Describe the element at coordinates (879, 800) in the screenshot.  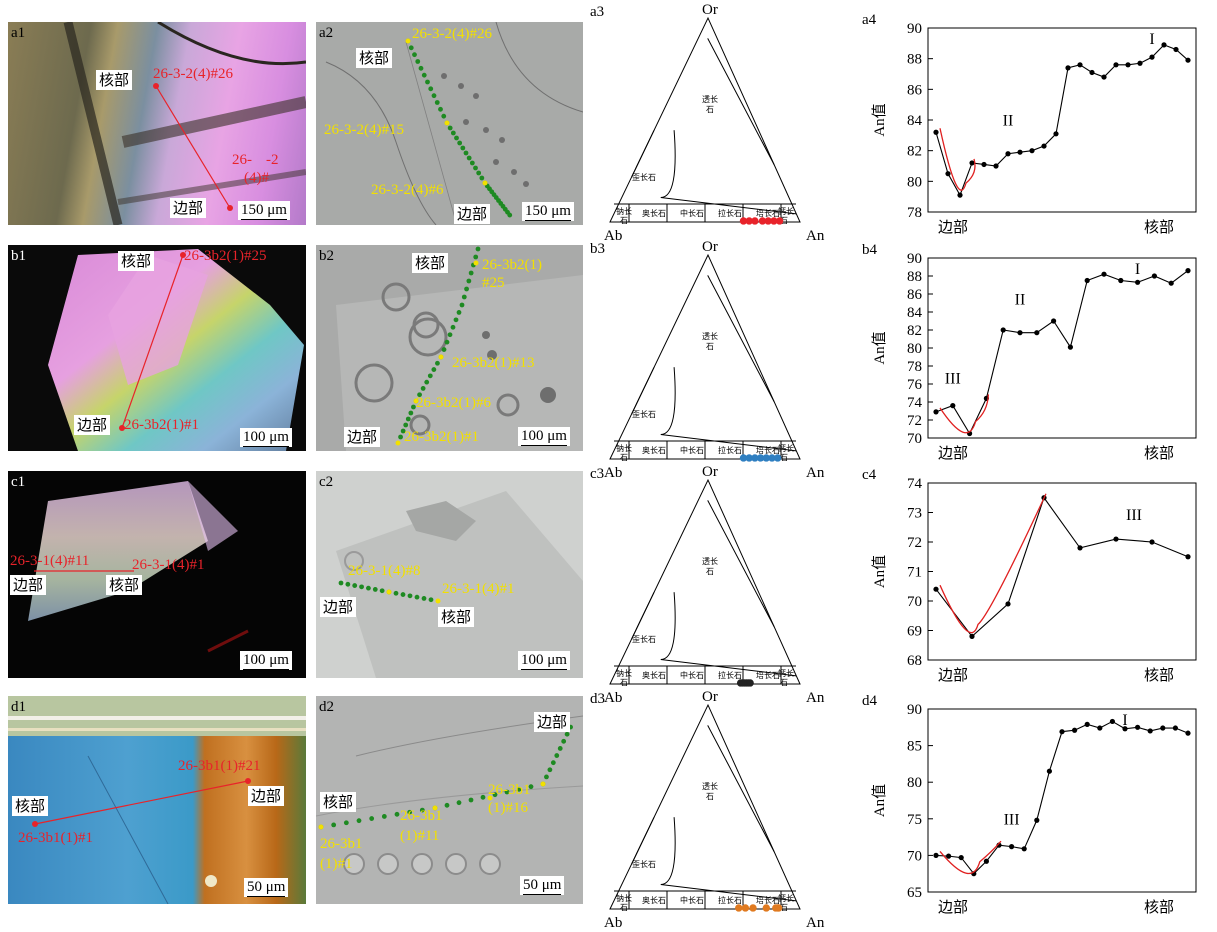
I see `y-axis-label: An值` at that location.